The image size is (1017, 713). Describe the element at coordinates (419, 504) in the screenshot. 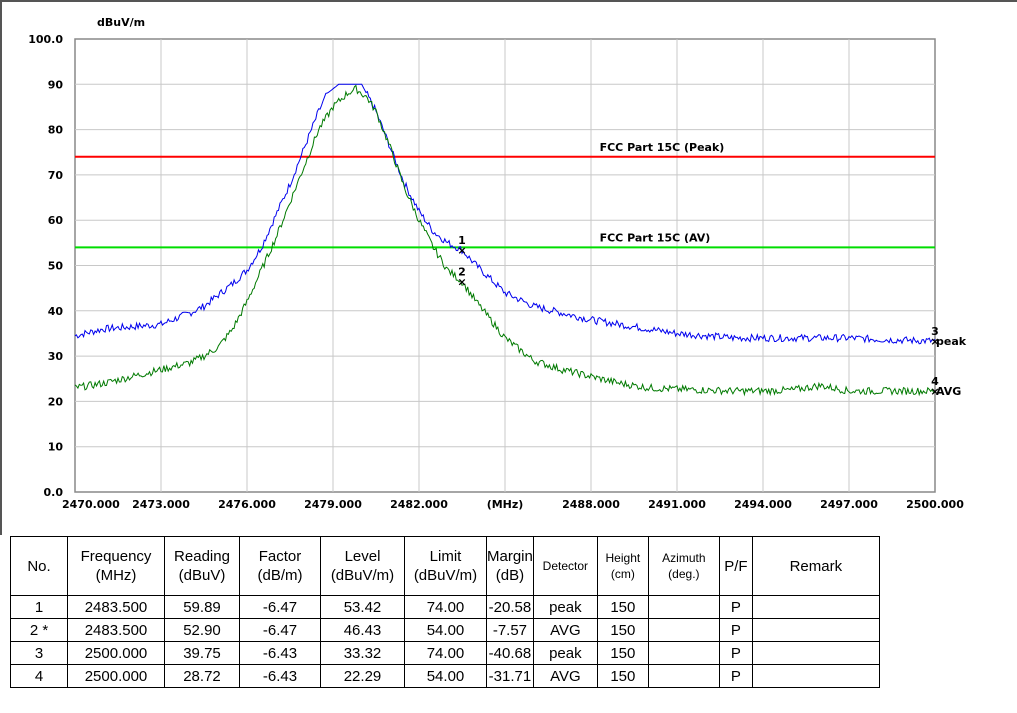

I see `x-tick-label: 2482.000` at that location.